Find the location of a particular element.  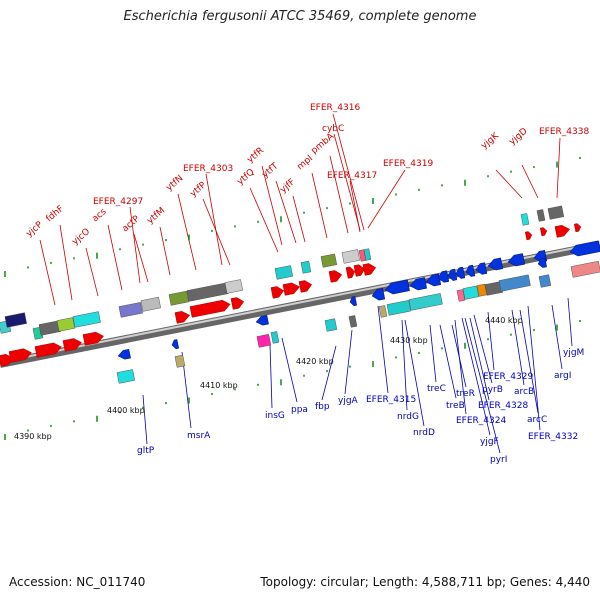

gene-label: EFER_4315 is located at coordinates (391, 400).